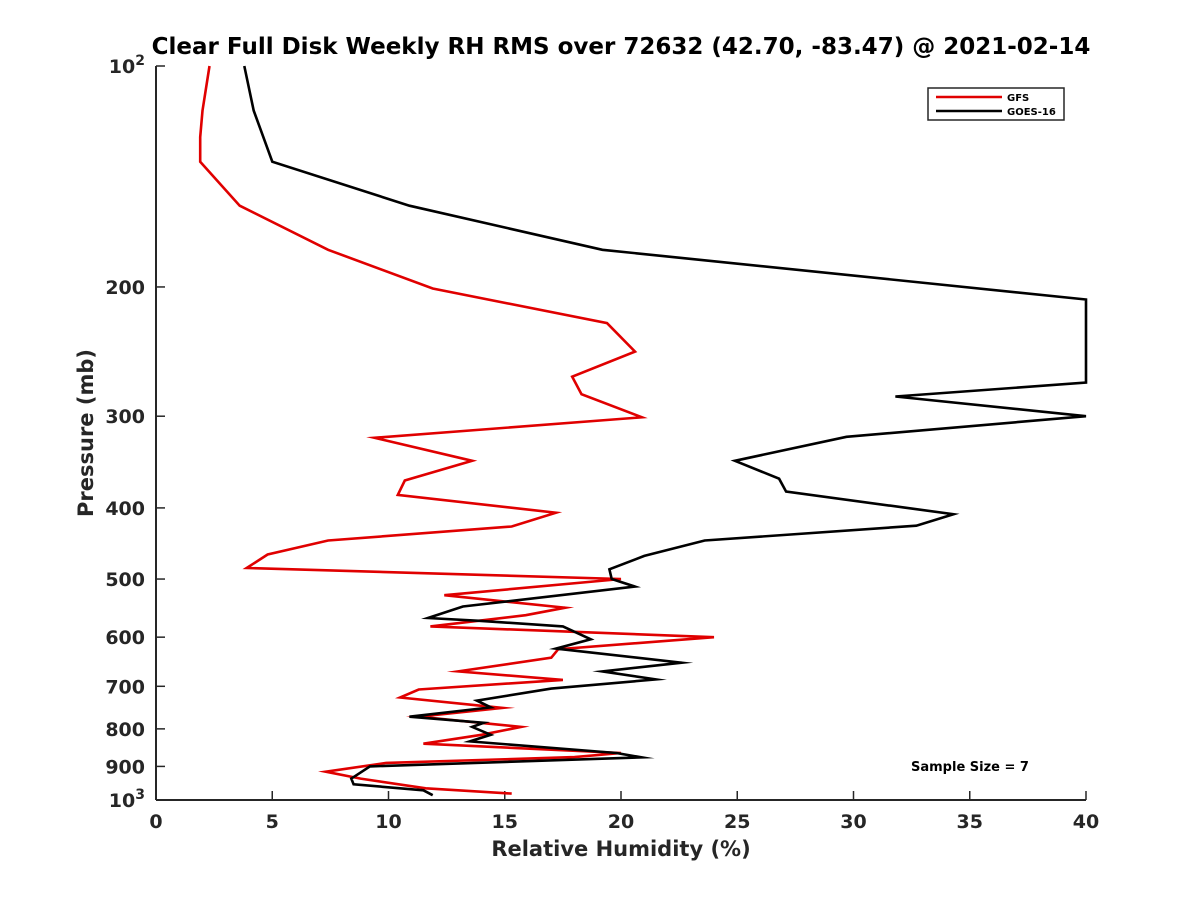 Image resolution: width=1200 pixels, height=900 pixels. I want to click on x-tick-label: 30, so click(853, 822).